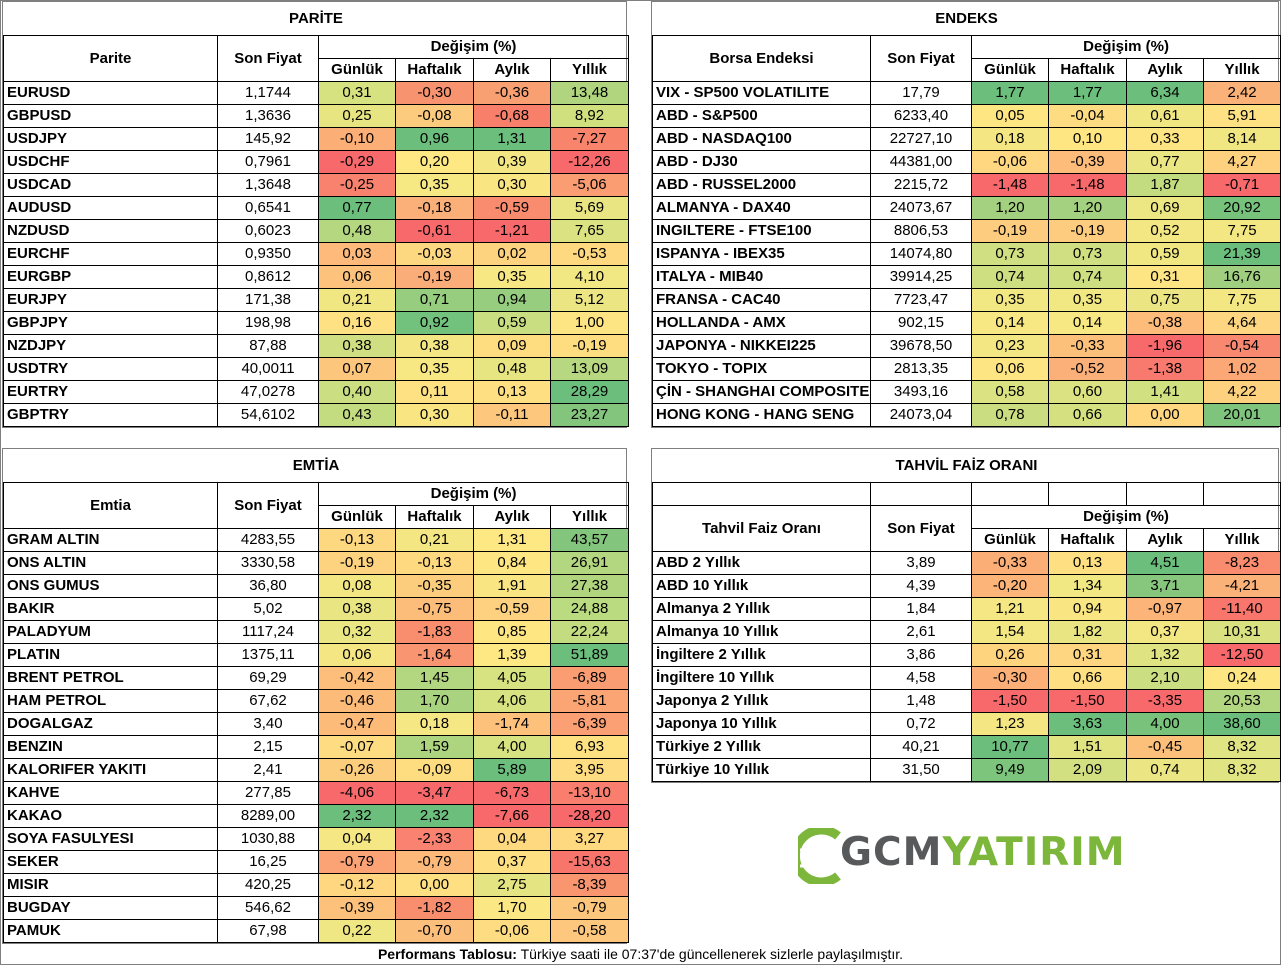  What do you see at coordinates (110, 746) in the screenshot?
I see `row-name: BENZIN` at bounding box center [110, 746].